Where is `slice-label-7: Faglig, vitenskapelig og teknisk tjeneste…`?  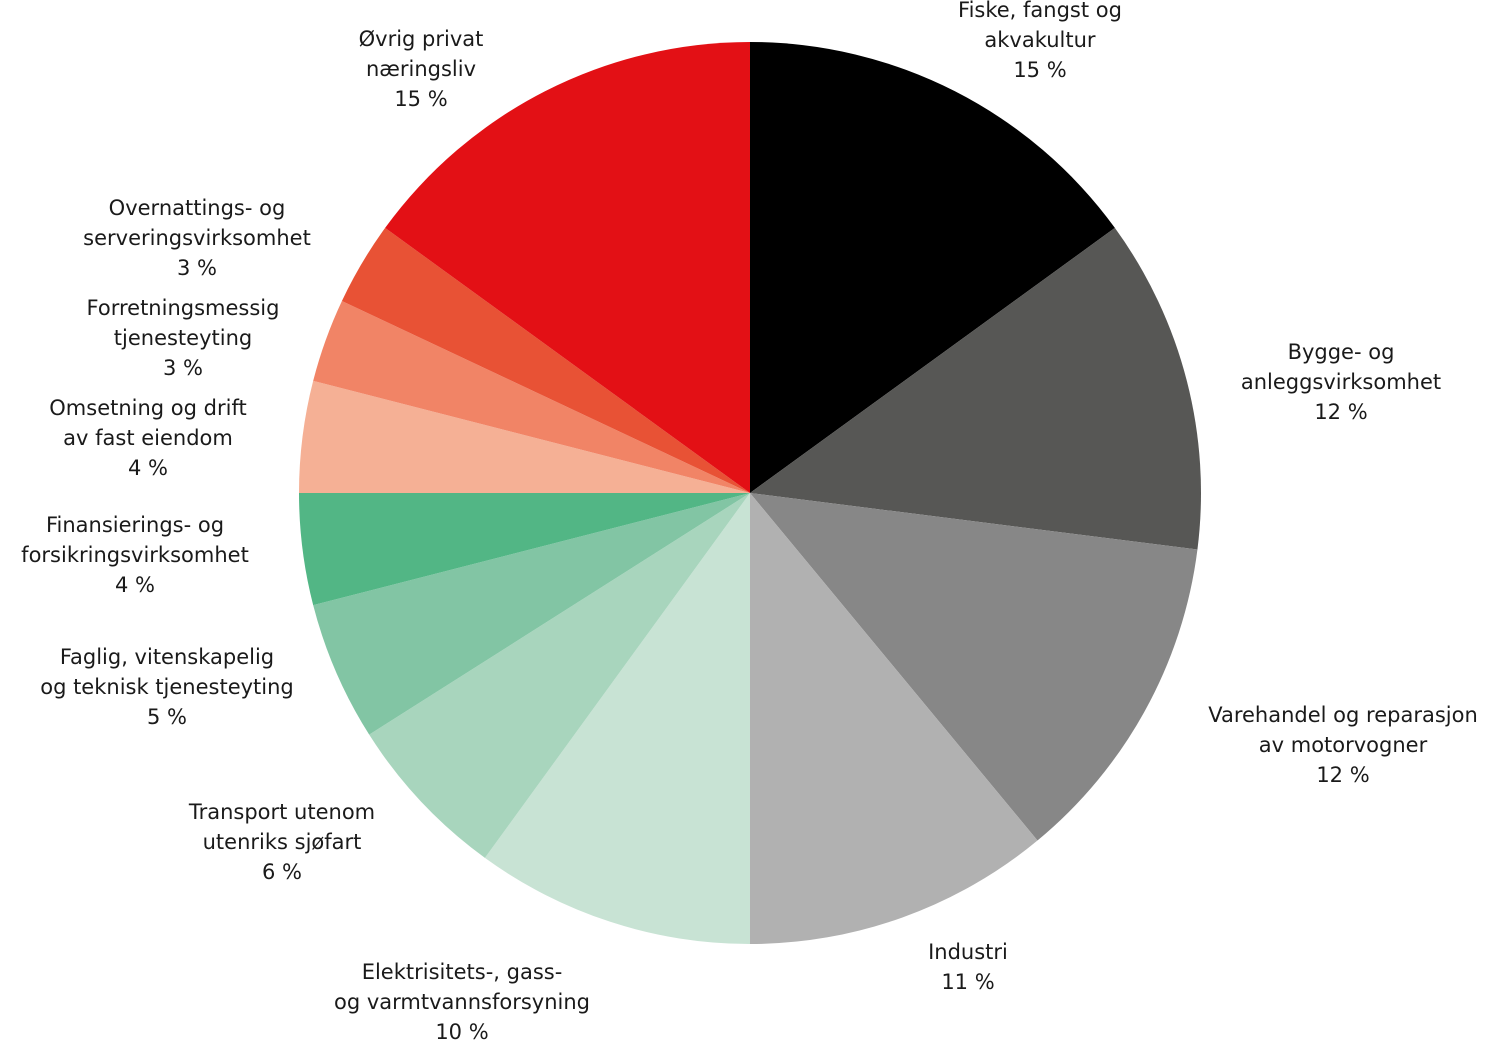 slice-label-7: Faglig, vitenskapelig og teknisk tjeneste… is located at coordinates (167, 687).